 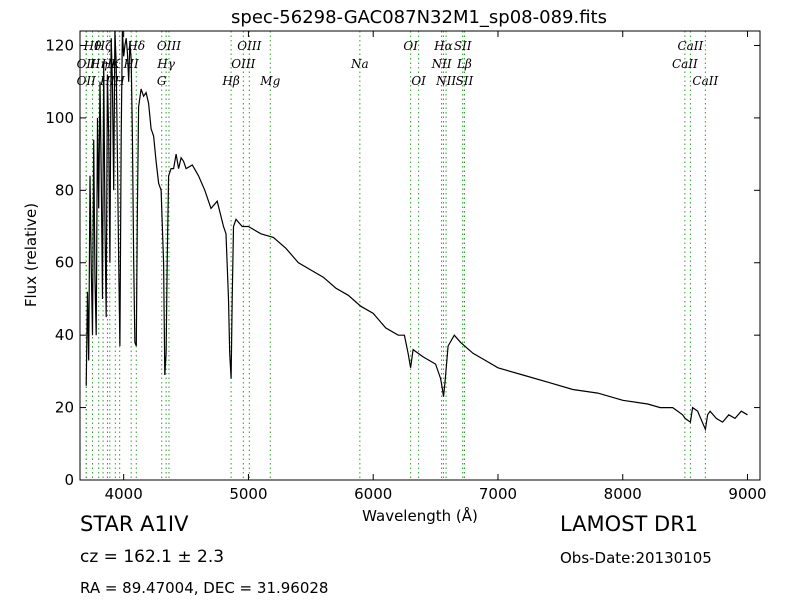 What do you see at coordinates (69, 480) in the screenshot?
I see `y-tick-label-0: 0` at bounding box center [69, 480].